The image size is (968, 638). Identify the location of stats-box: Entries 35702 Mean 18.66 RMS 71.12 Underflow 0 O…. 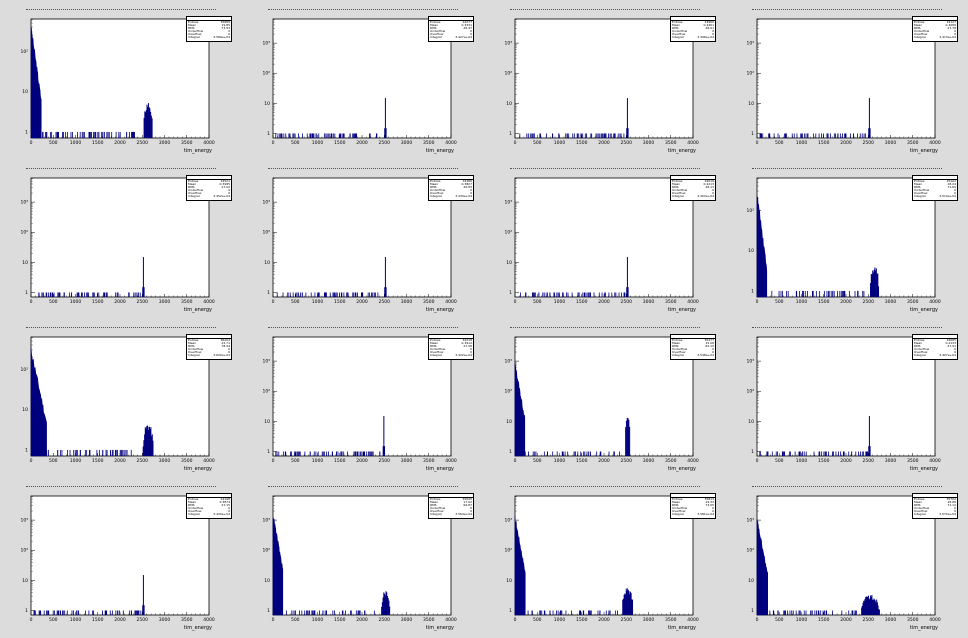
(935, 506).